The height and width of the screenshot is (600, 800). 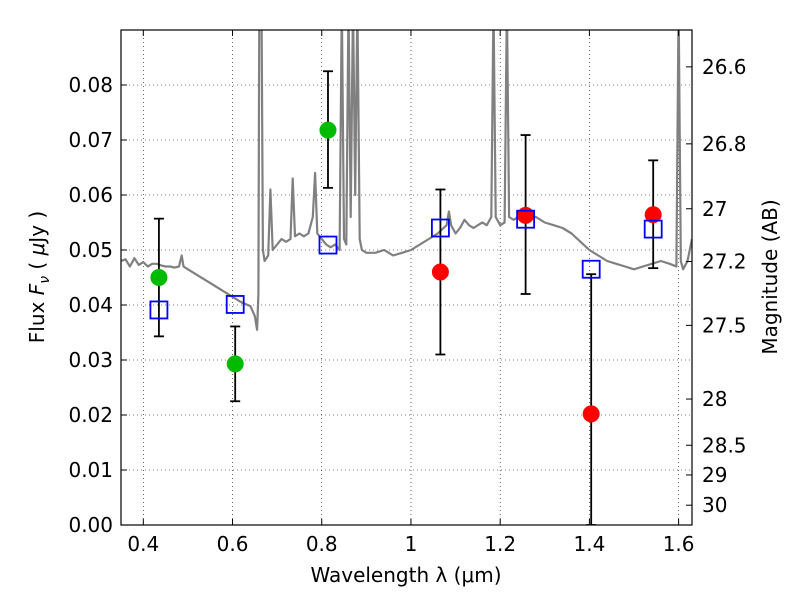 What do you see at coordinates (233, 544) in the screenshot?
I see `x-tick-label: 0.6` at bounding box center [233, 544].